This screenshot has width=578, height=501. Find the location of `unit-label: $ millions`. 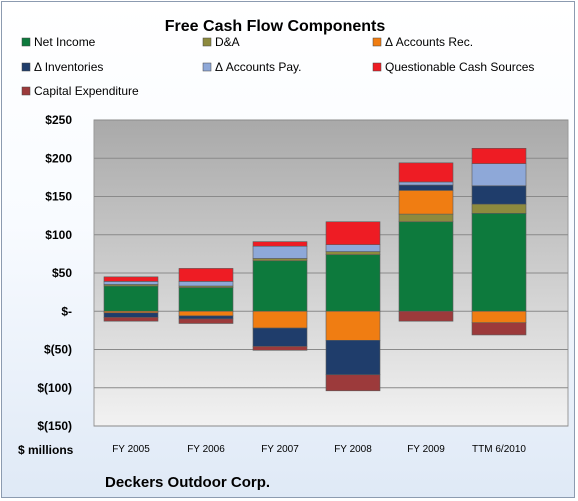

unit-label: $ millions is located at coordinates (46, 450).